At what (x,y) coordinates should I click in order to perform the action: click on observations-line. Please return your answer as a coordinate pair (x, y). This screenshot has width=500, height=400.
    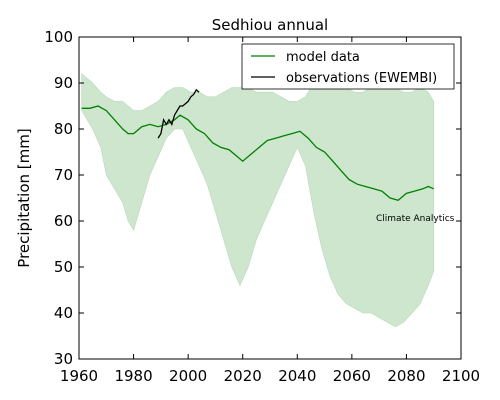
    Looking at the image, I should click on (178, 113).